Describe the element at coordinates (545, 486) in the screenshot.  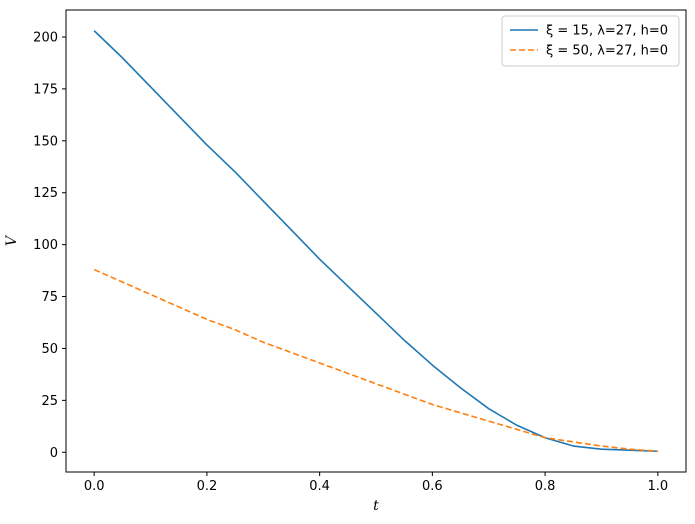
I see `x-tick-label: 0.8` at that location.